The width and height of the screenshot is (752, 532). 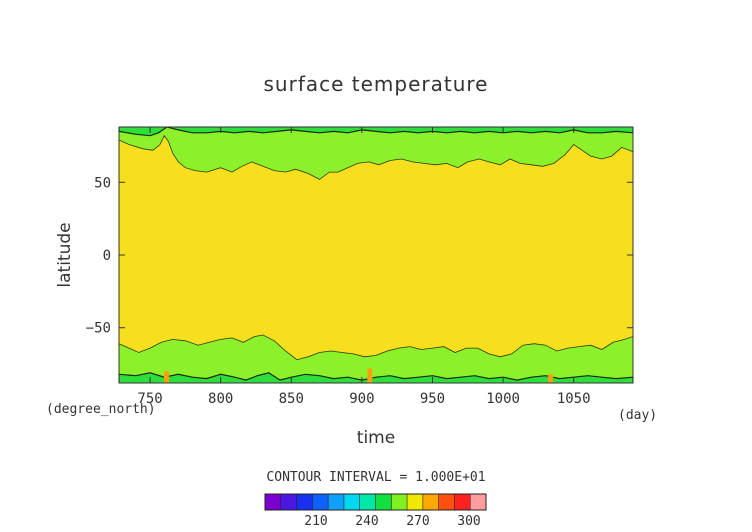 What do you see at coordinates (291, 399) in the screenshot?
I see `x-tick-label: 850` at bounding box center [291, 399].